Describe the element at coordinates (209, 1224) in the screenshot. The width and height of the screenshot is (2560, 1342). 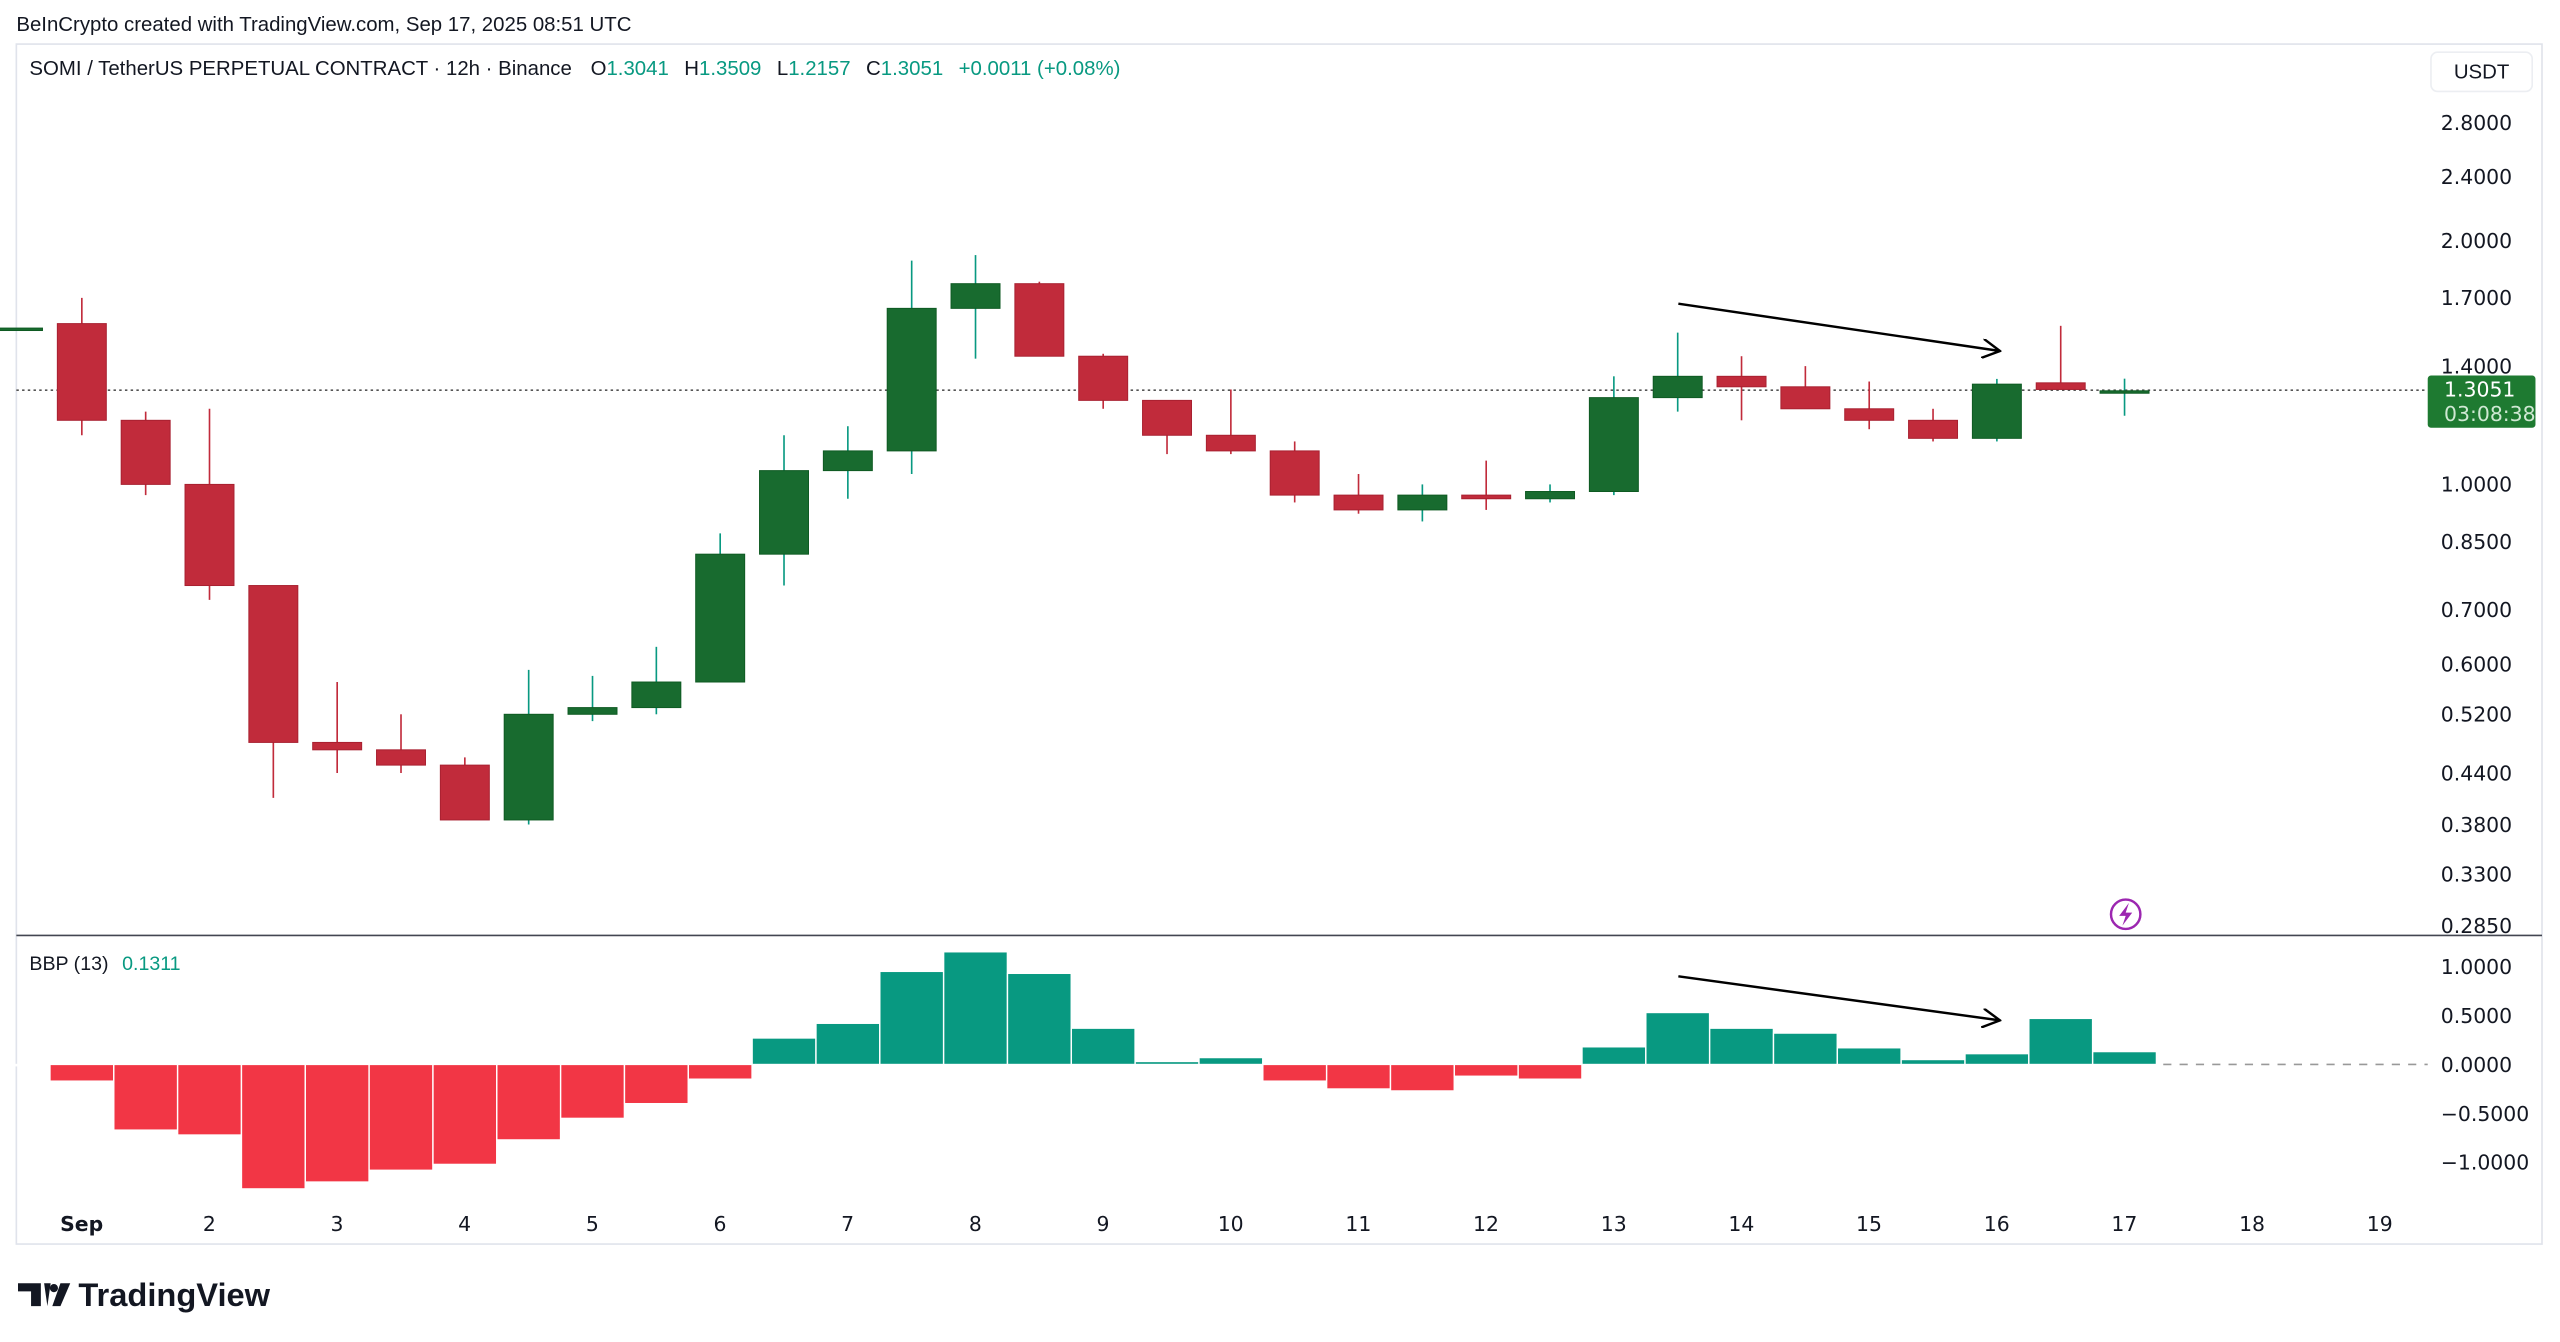
I see `time-tick-label: 2` at that location.